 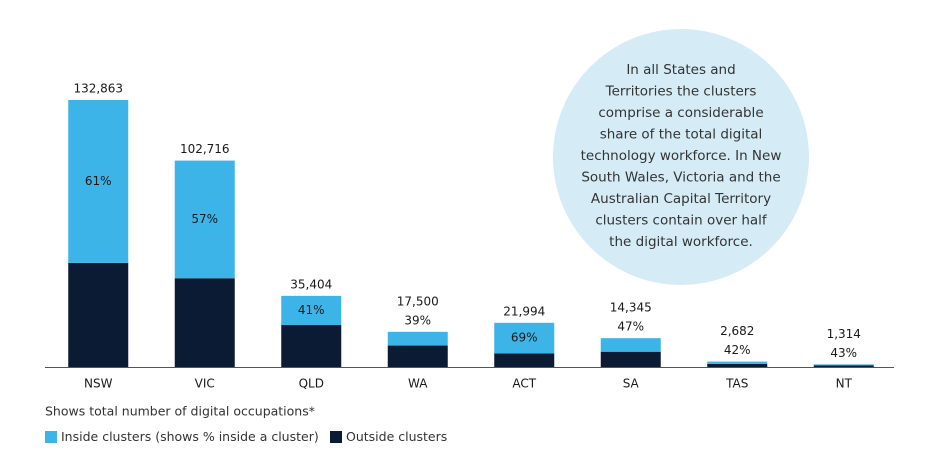 I want to click on total-label: 14,345, so click(x=631, y=308).